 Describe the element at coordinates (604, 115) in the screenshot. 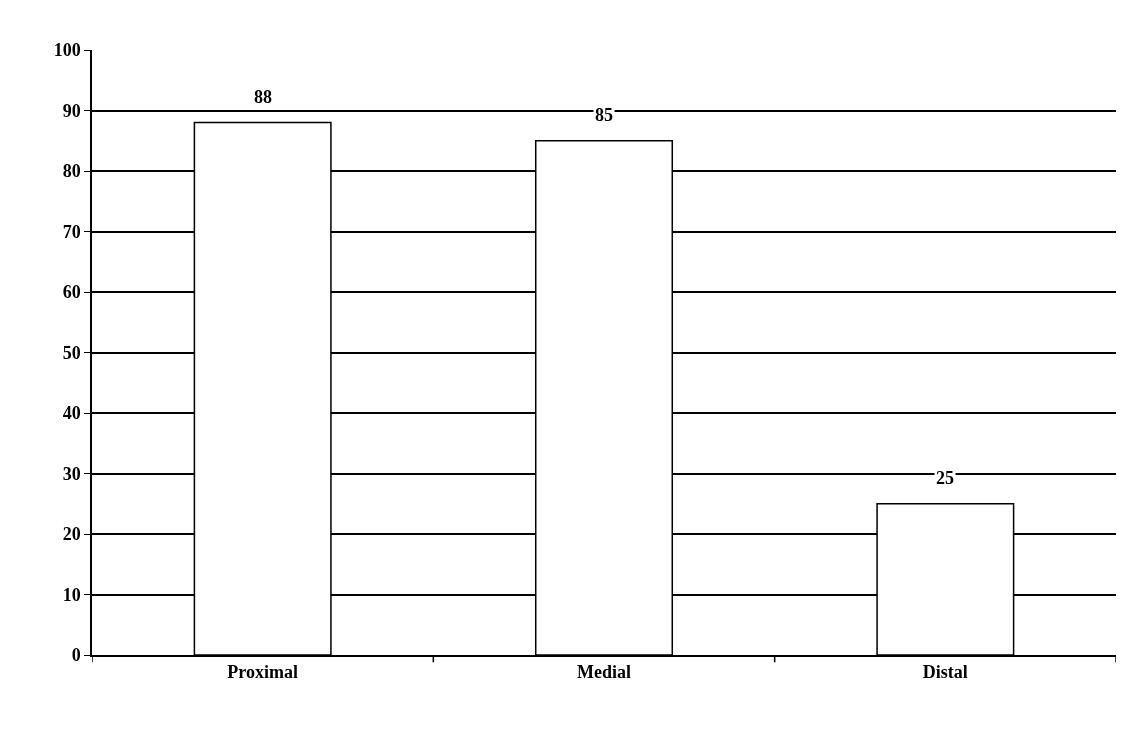

I see `data-label: 85` at that location.